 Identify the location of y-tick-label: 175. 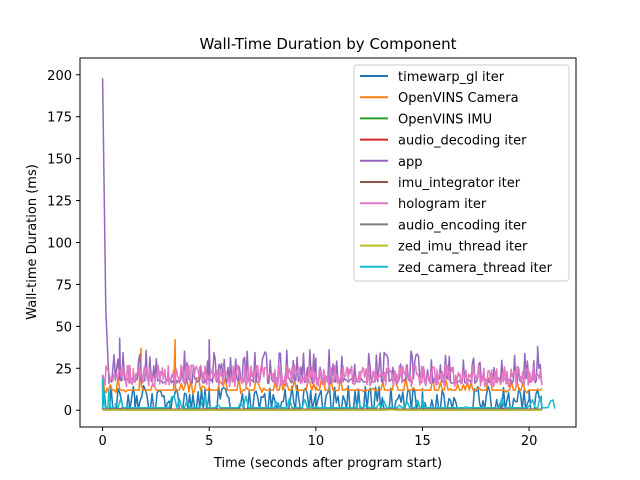
(59, 118).